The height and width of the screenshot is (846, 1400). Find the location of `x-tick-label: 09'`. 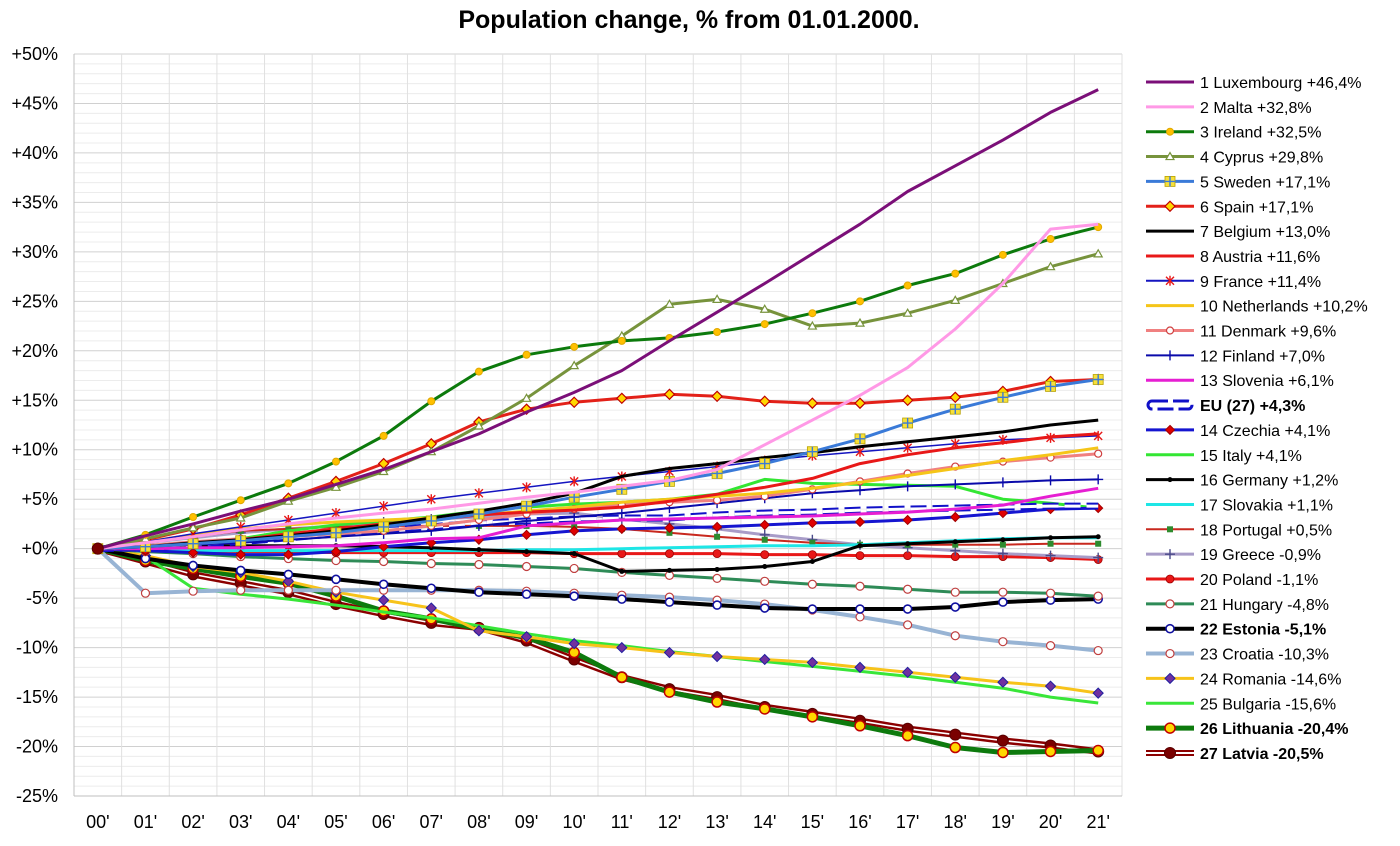

x-tick-label: 09' is located at coordinates (526, 822).